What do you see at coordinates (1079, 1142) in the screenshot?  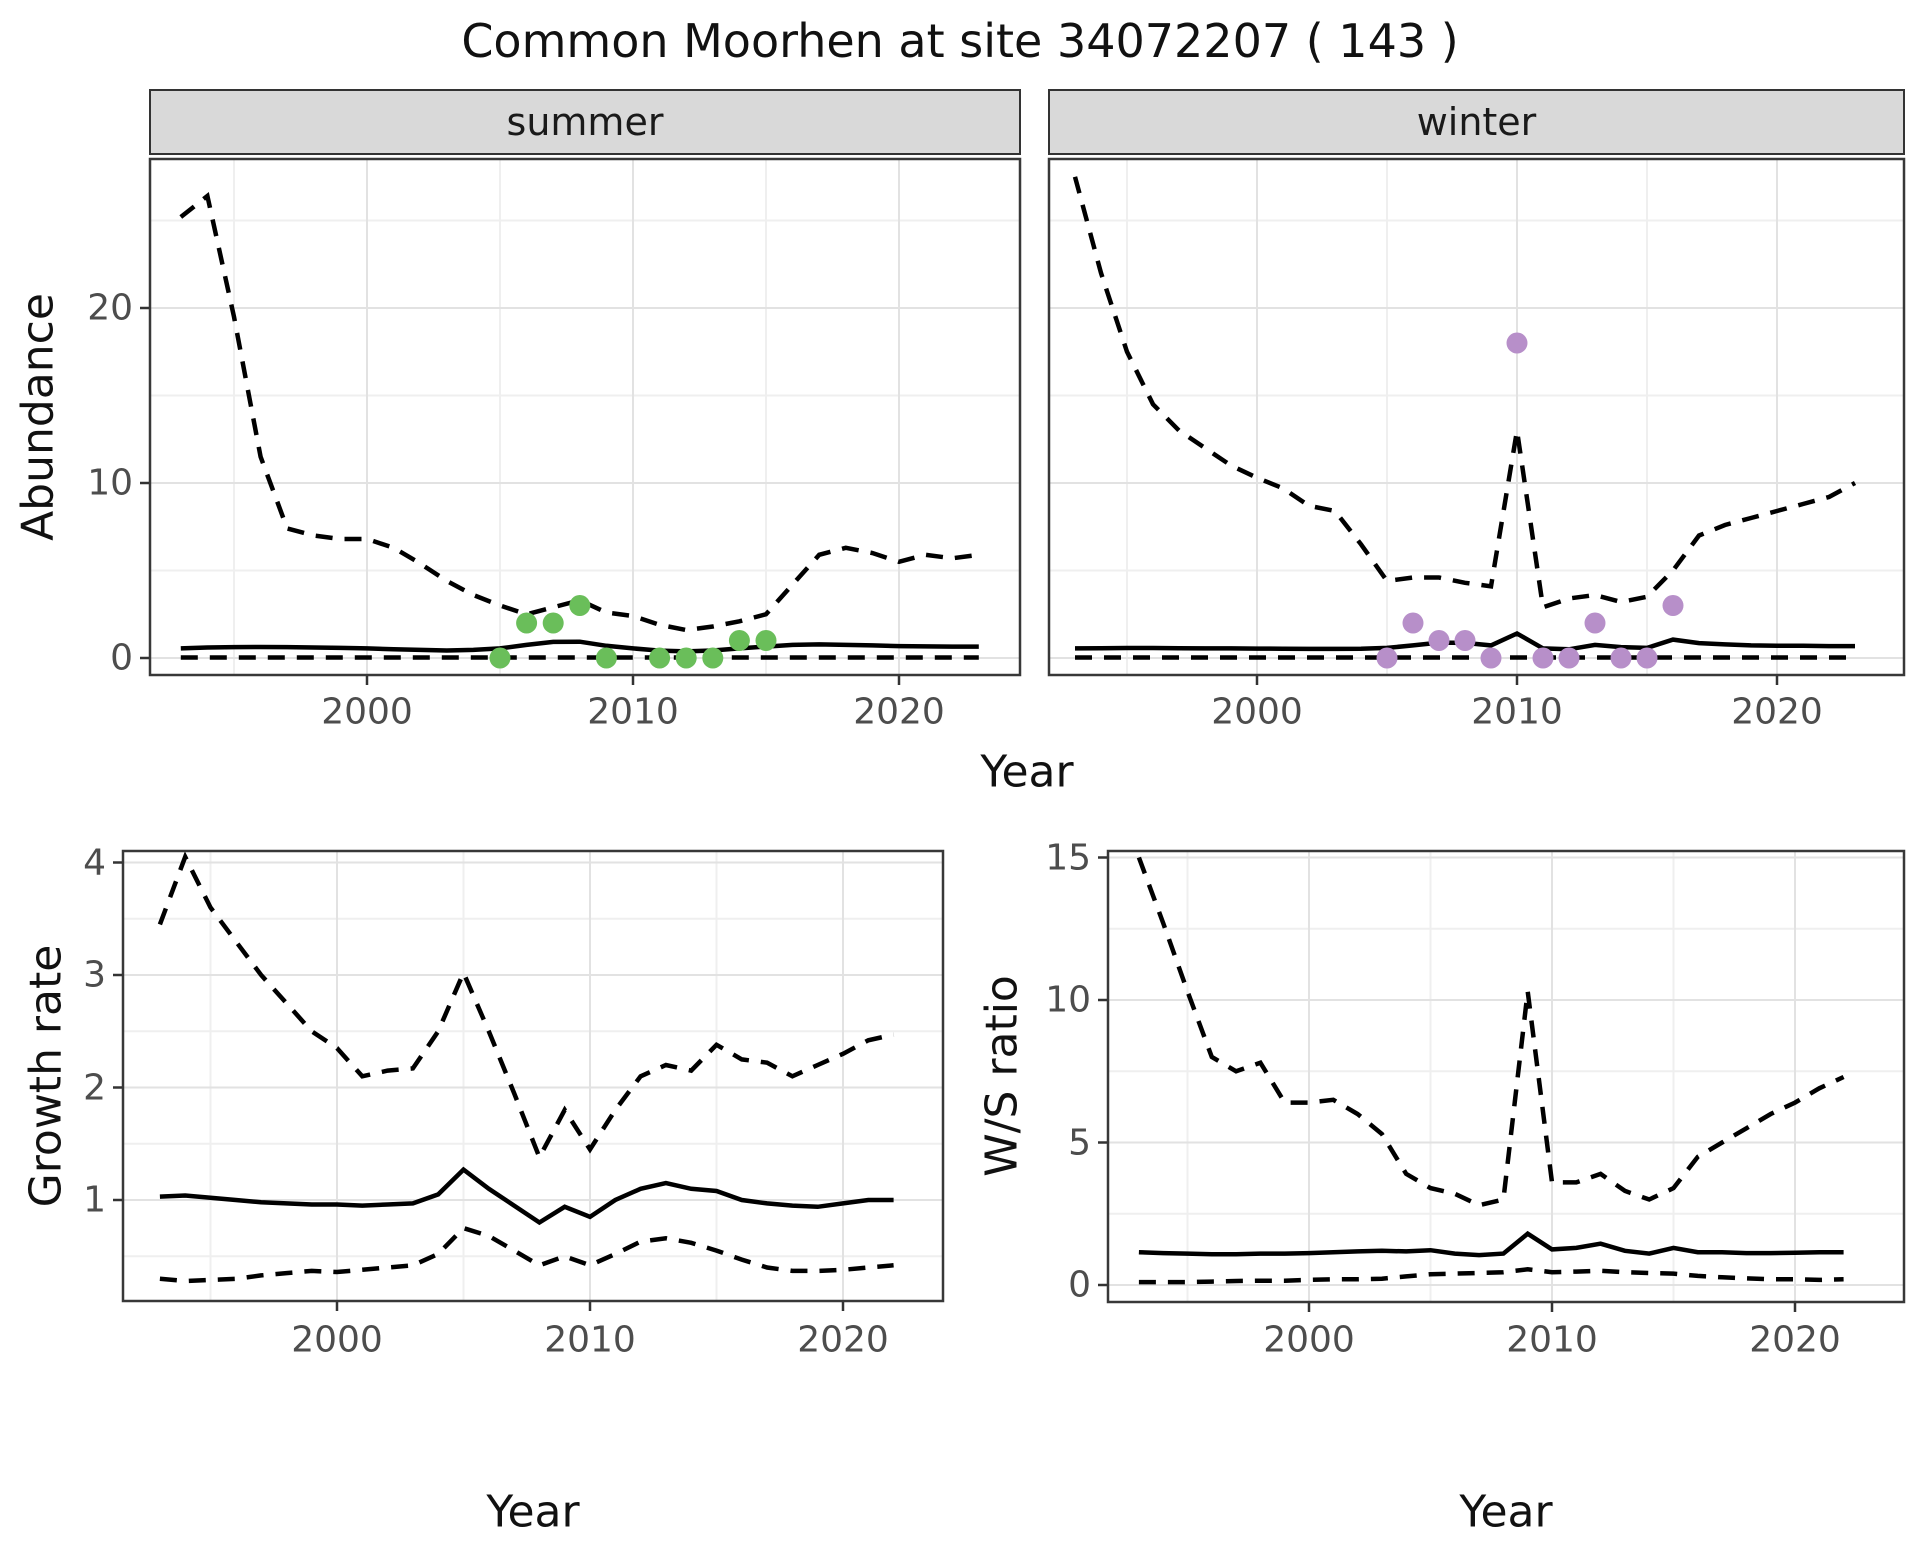 I see `y-tick-label-ws: 5` at bounding box center [1079, 1142].